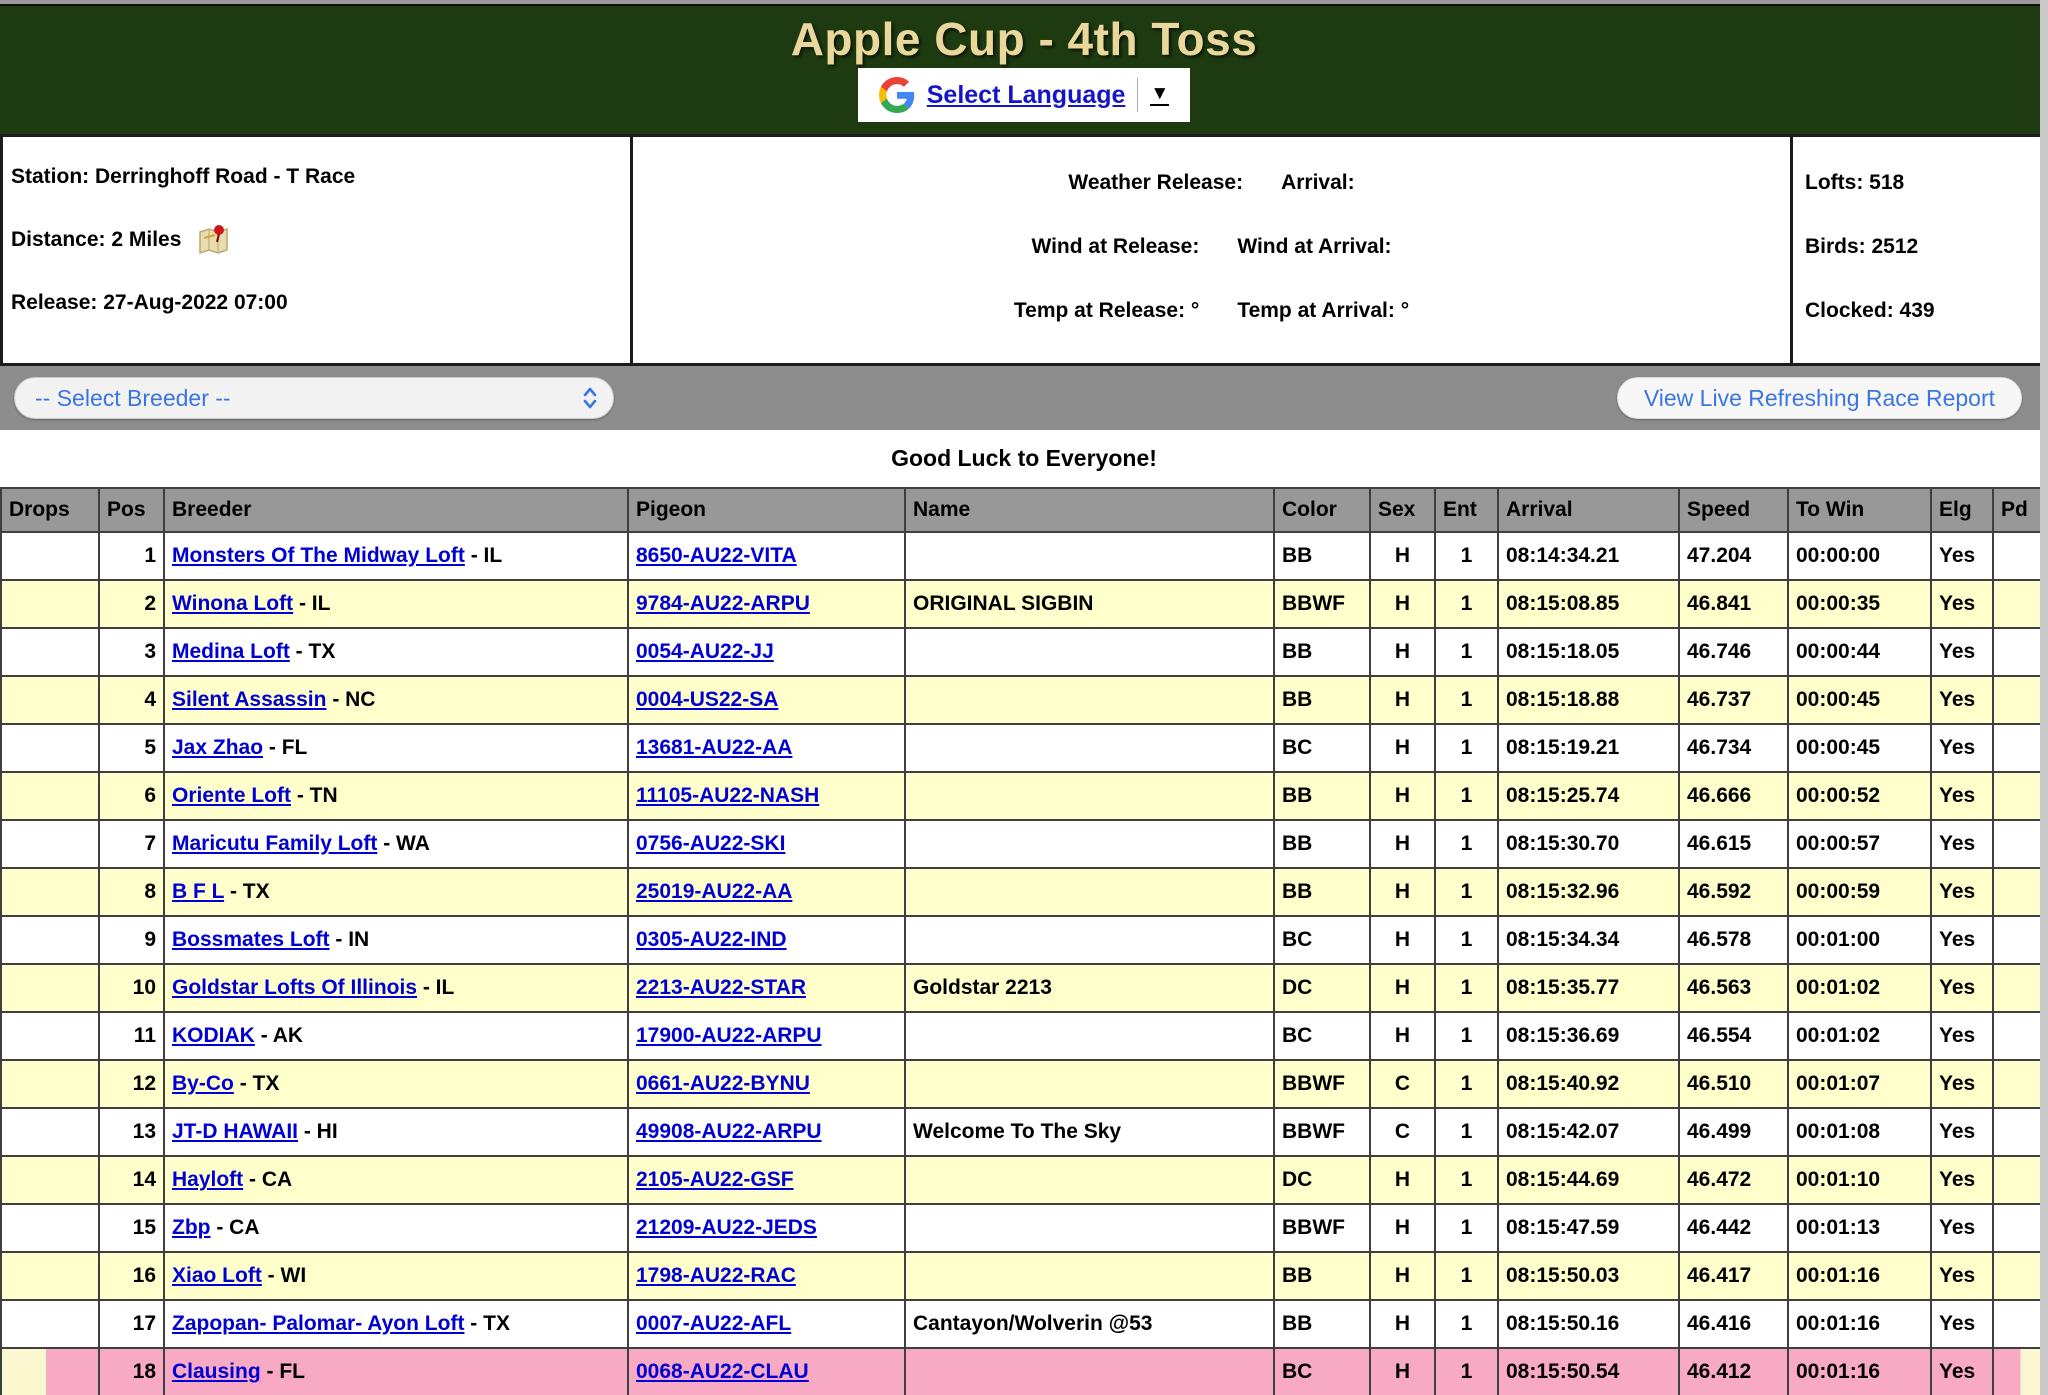  Describe the element at coordinates (249, 699) in the screenshot. I see `breeder-link: Silent Assassin` at that location.